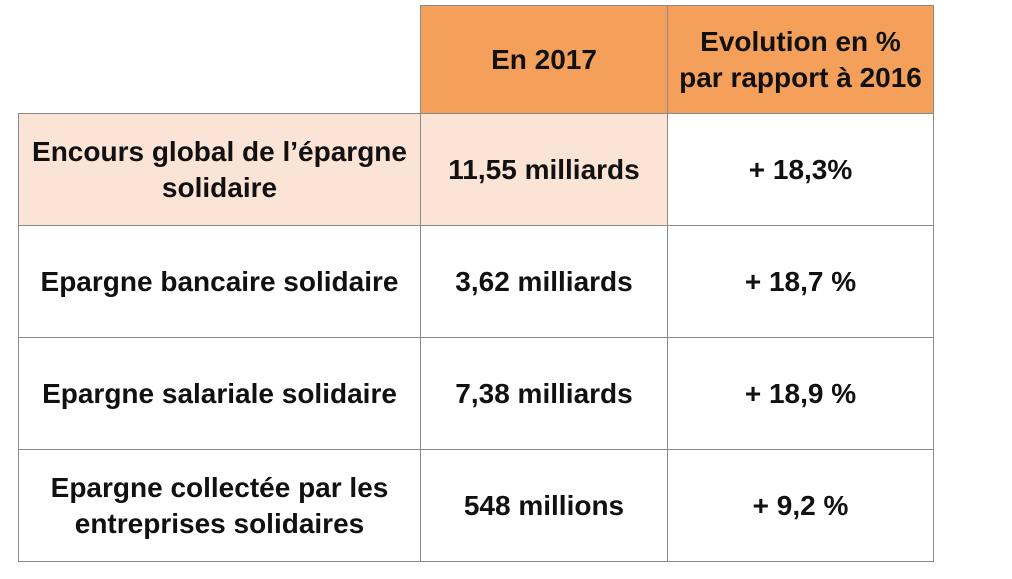  Describe the element at coordinates (544, 281) in the screenshot. I see `value-2017-cell: 3,62 milliards` at that location.